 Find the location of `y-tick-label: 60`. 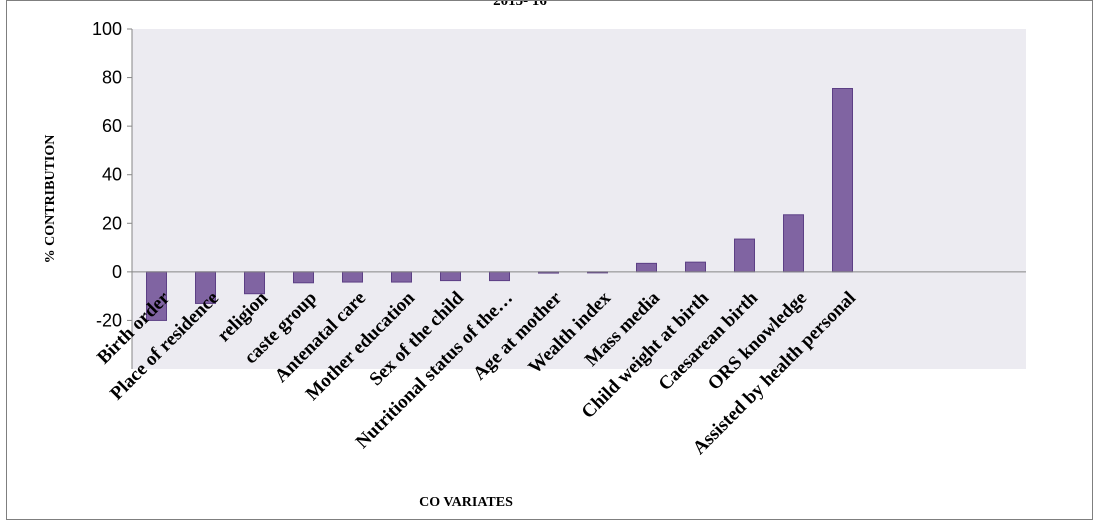

y-tick-label: 60 is located at coordinates (112, 126).